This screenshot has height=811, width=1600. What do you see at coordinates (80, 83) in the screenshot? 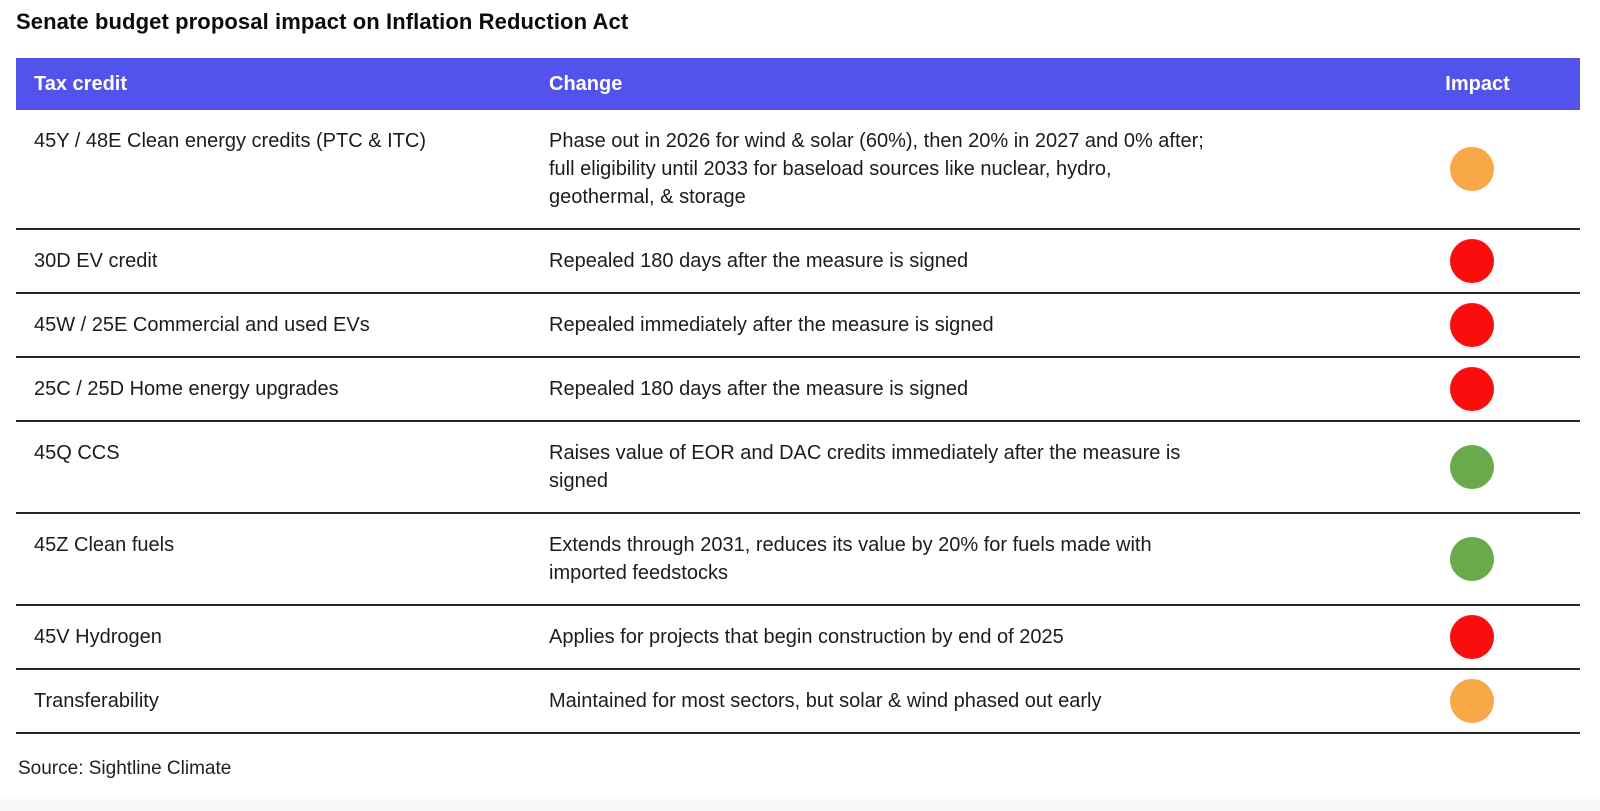
I see `column-header-tax-credit: Tax credit` at bounding box center [80, 83].